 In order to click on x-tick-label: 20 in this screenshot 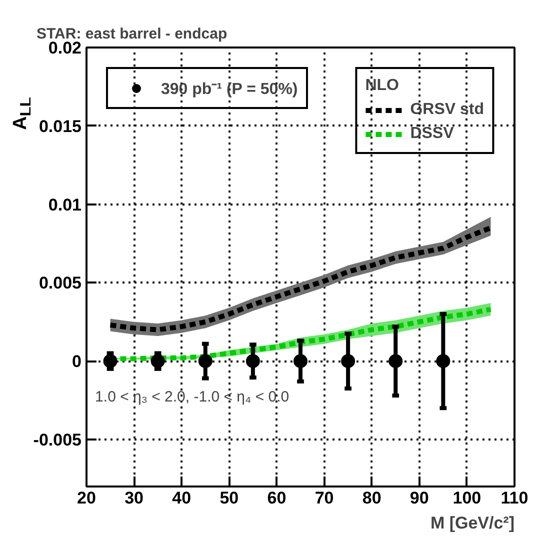, I will do `click(86, 498)`.